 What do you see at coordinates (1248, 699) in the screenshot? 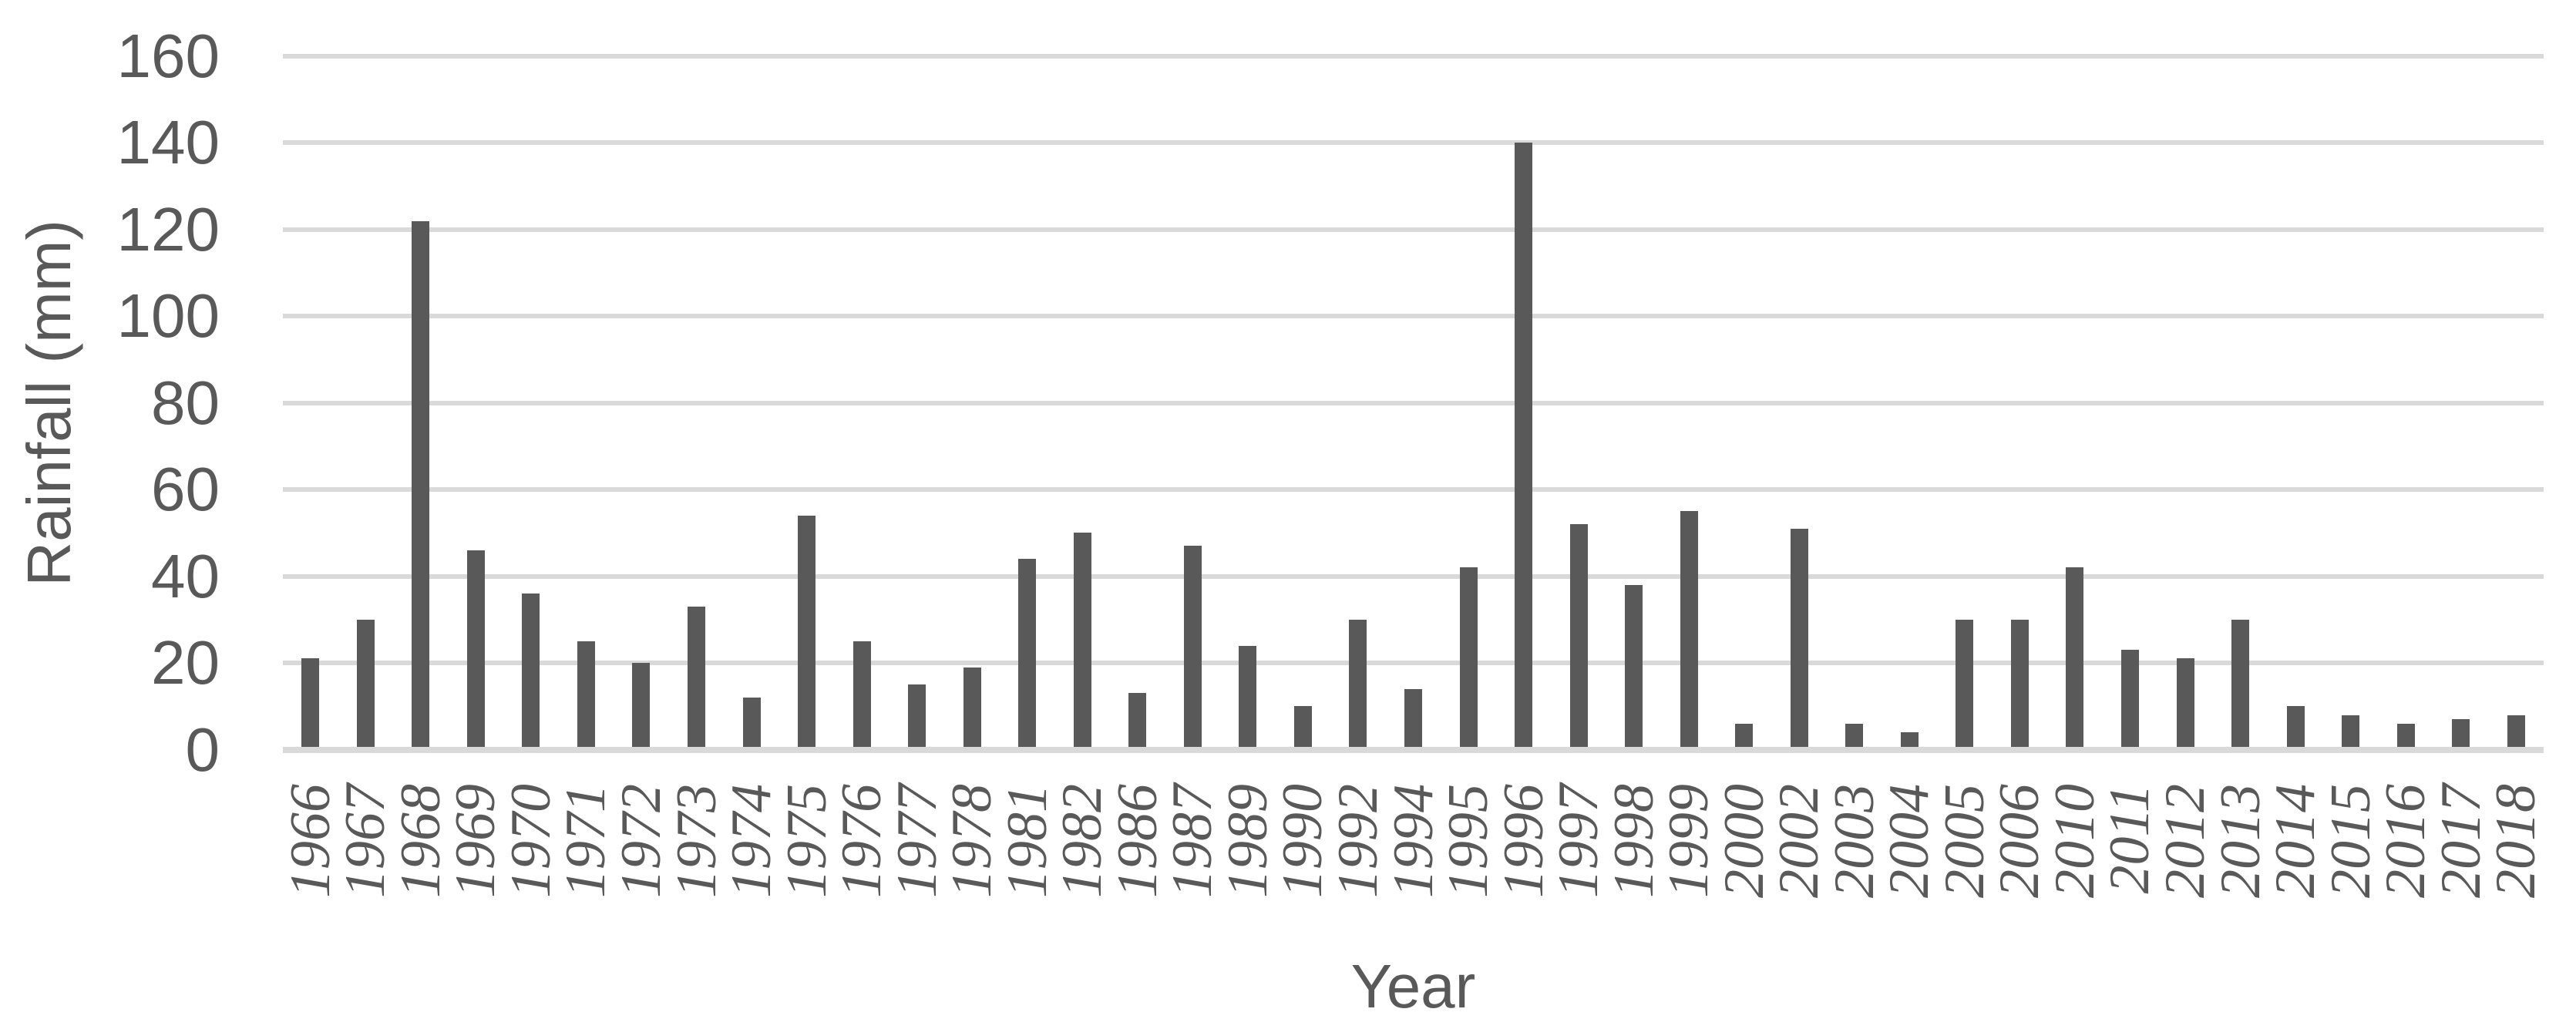
I see `bar-1989` at bounding box center [1248, 699].